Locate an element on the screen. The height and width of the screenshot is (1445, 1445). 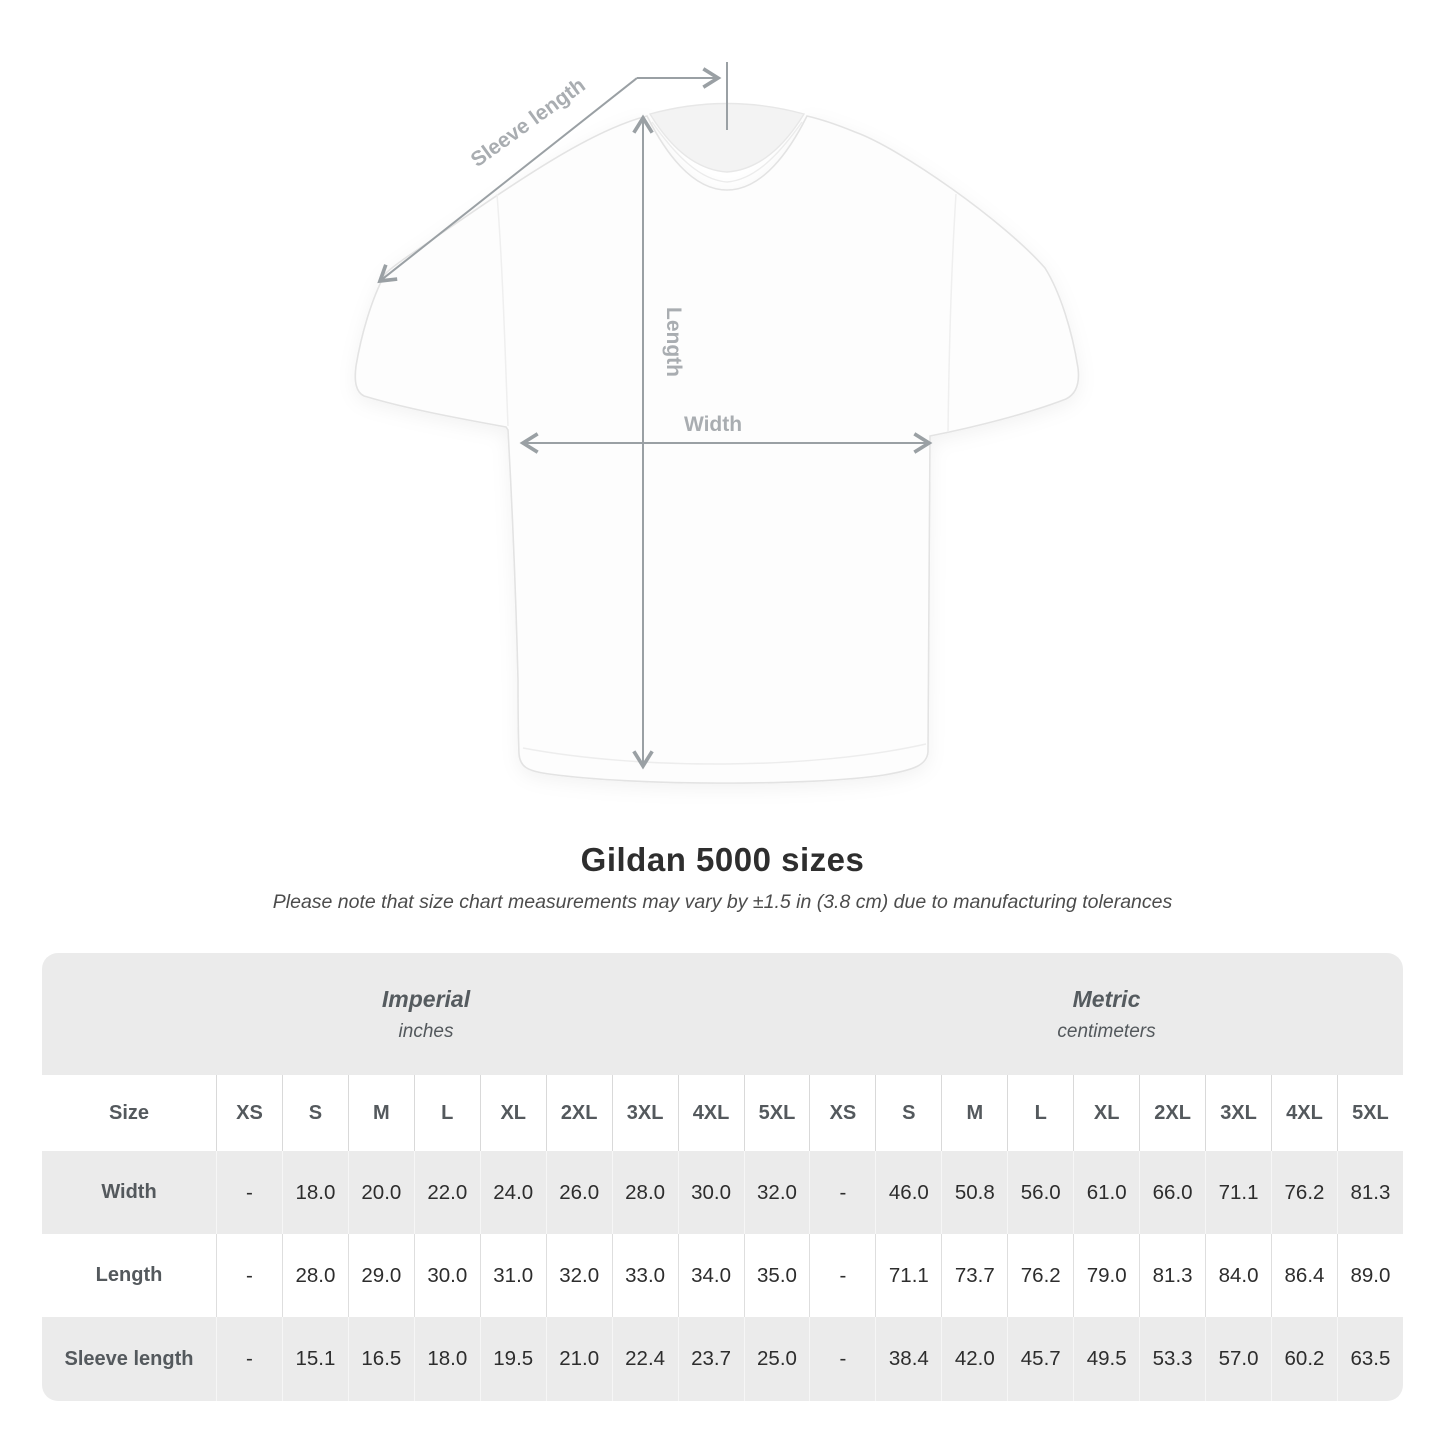
table-cell: 16.5 is located at coordinates (380, 1359).